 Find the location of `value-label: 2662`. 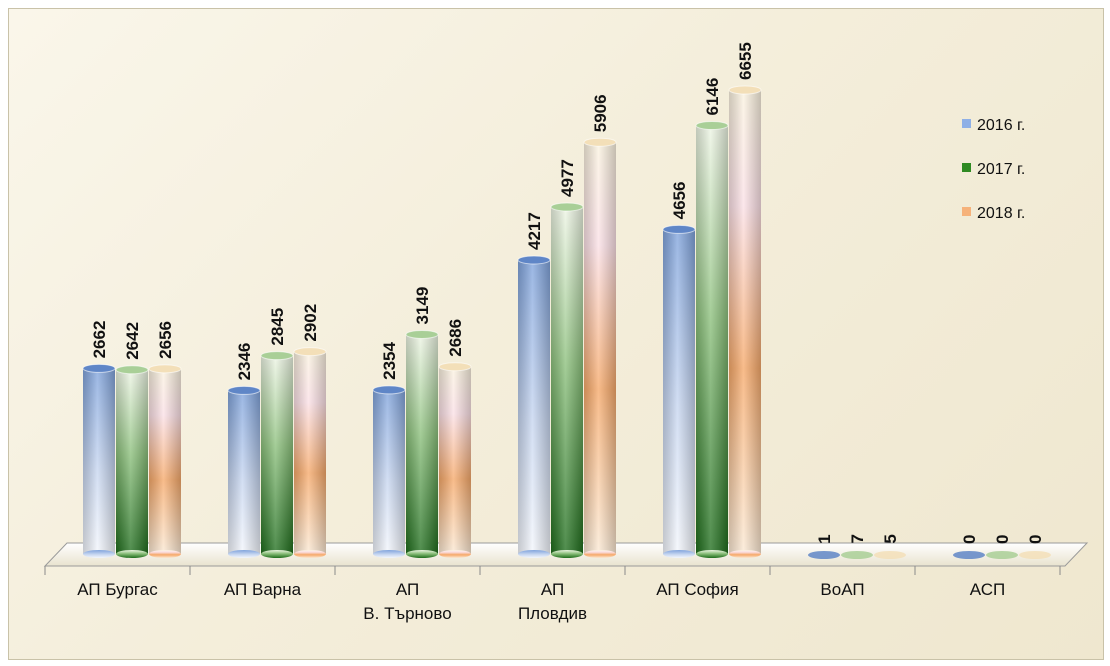

value-label: 2662 is located at coordinates (99, 340).